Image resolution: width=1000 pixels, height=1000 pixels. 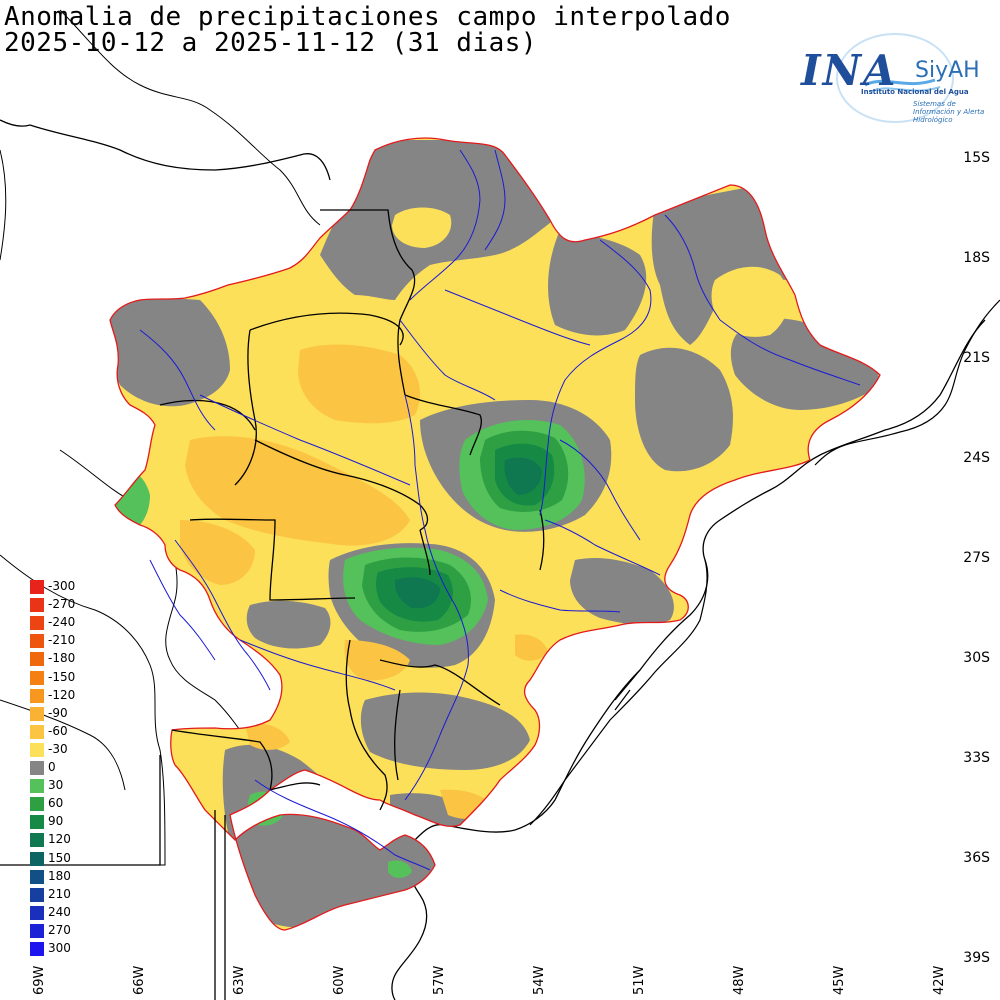 What do you see at coordinates (976, 858) in the screenshot?
I see `latitude-label: 36S` at bounding box center [976, 858].